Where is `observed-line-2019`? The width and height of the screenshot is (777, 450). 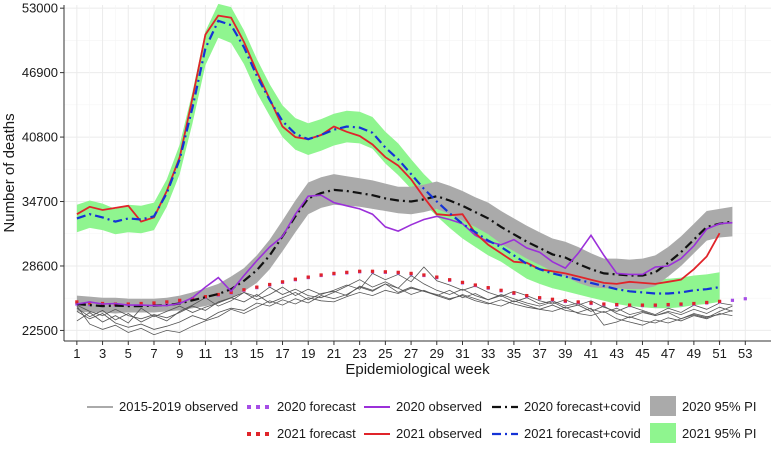 observed-line-2019 is located at coordinates (404, 309).